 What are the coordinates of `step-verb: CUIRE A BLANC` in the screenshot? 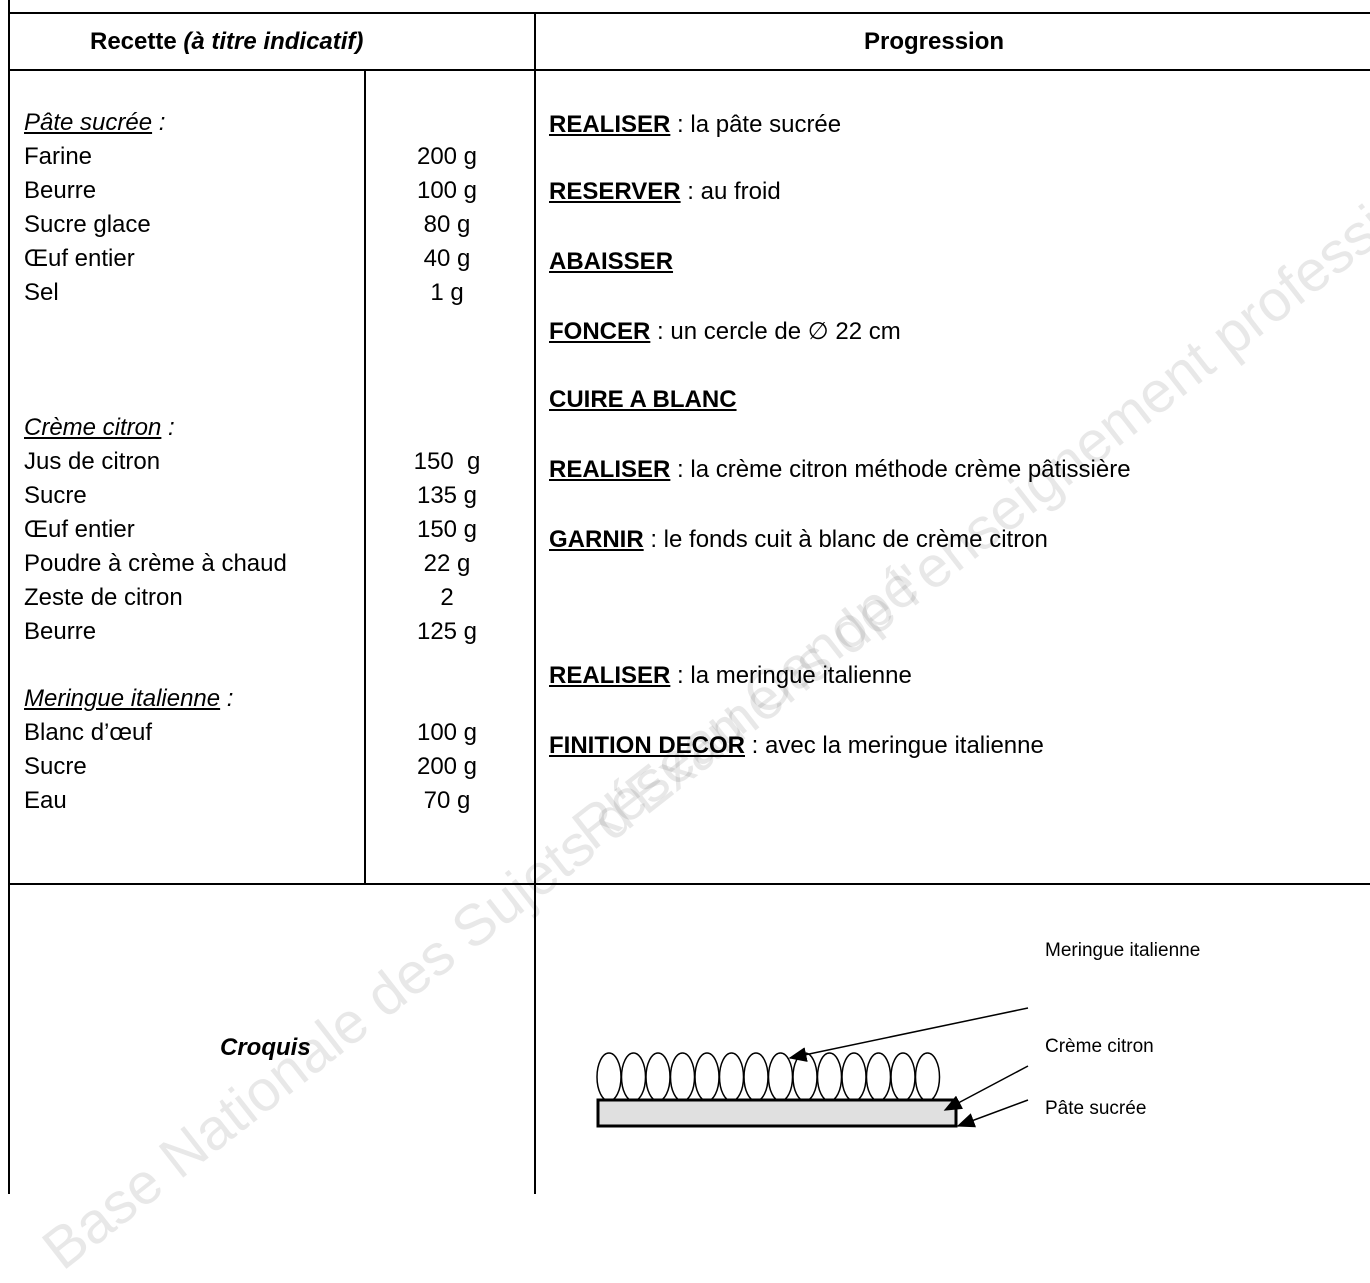 It's located at (643, 399).